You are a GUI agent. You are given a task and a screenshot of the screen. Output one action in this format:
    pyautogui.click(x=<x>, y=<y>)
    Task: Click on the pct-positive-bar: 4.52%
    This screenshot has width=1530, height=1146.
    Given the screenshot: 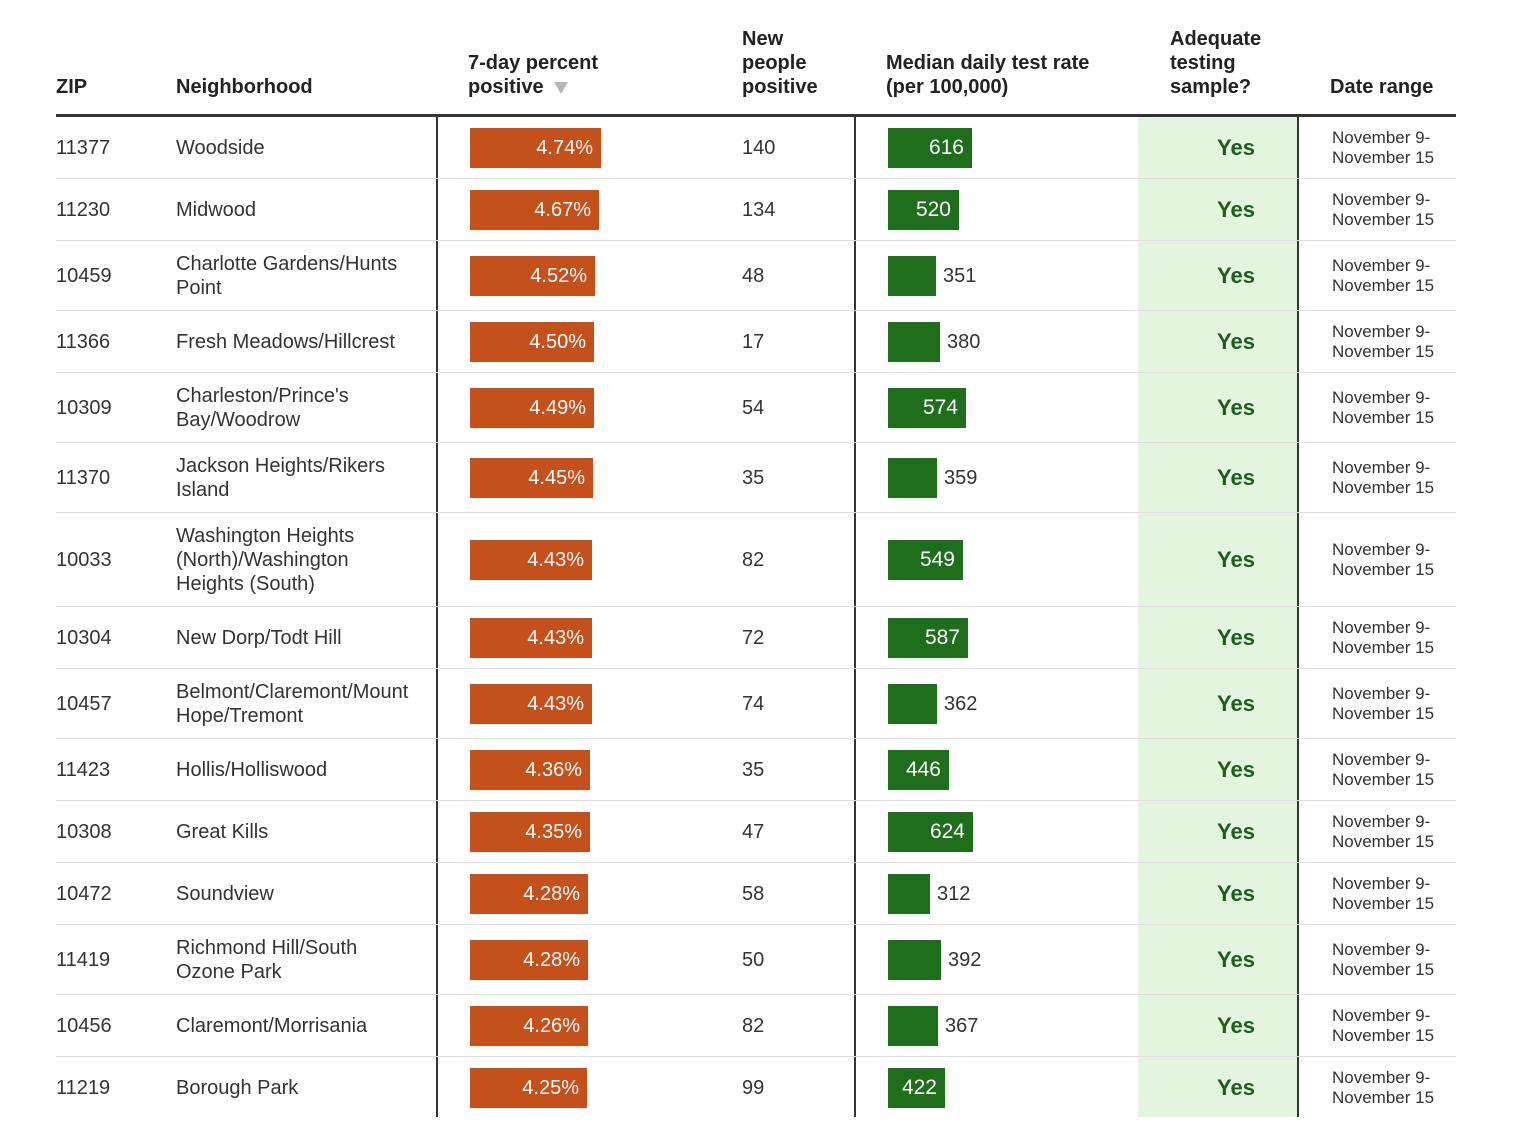 What is the action you would take?
    pyautogui.click(x=532, y=276)
    